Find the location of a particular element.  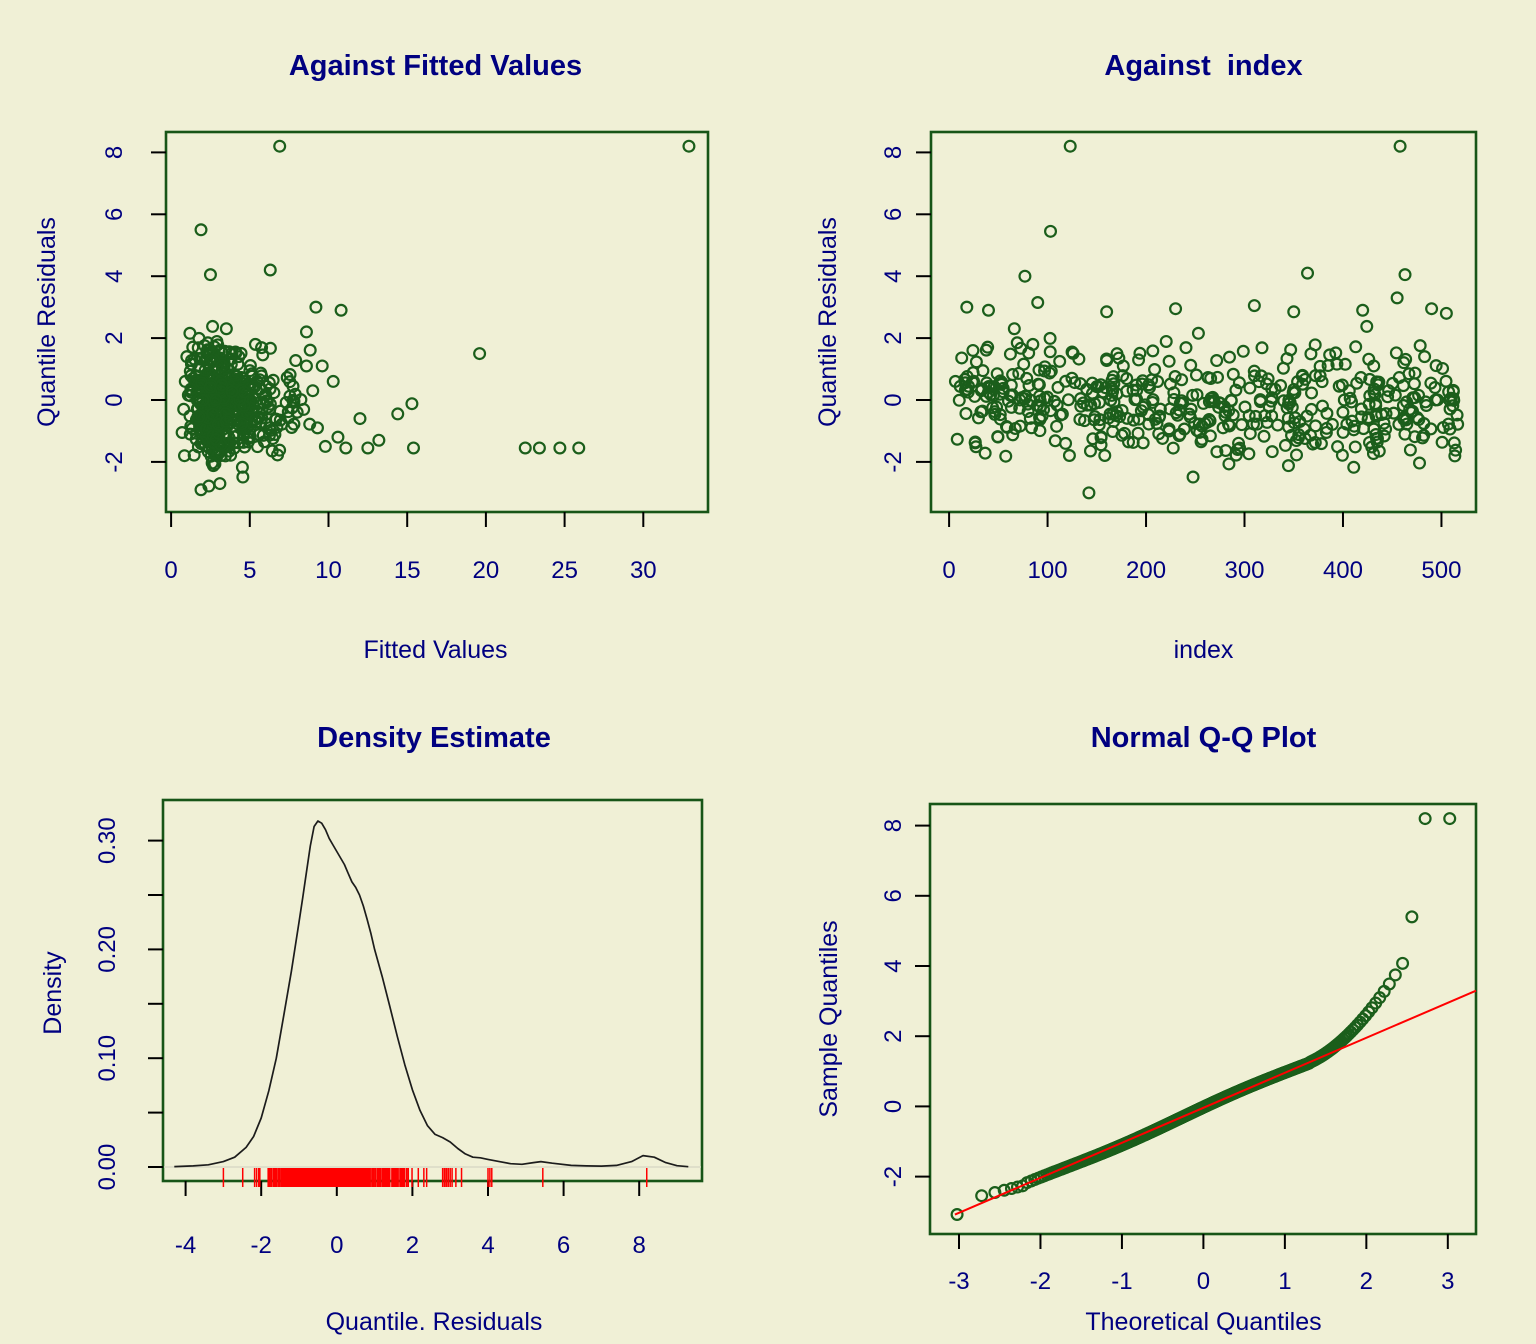

x-tick-label: 2 is located at coordinates (1366, 1281).